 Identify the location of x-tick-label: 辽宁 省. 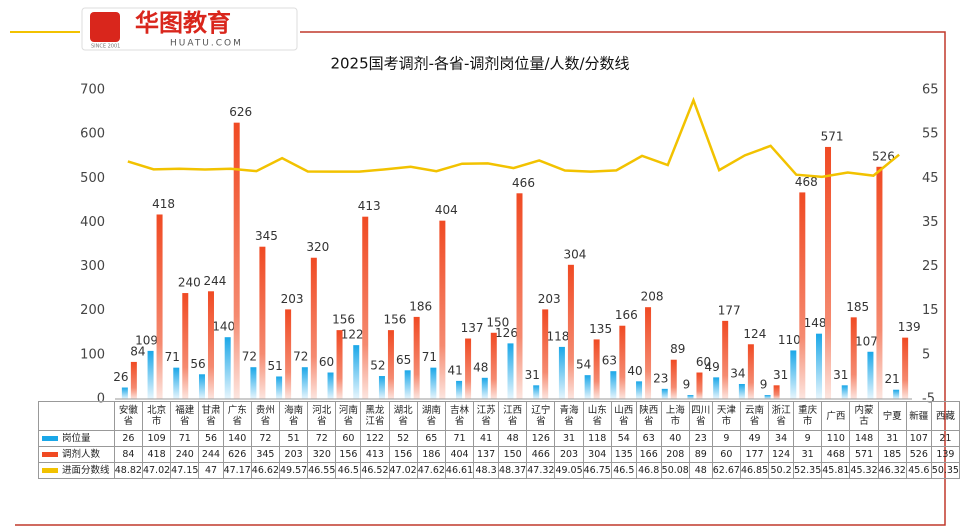
(541, 416).